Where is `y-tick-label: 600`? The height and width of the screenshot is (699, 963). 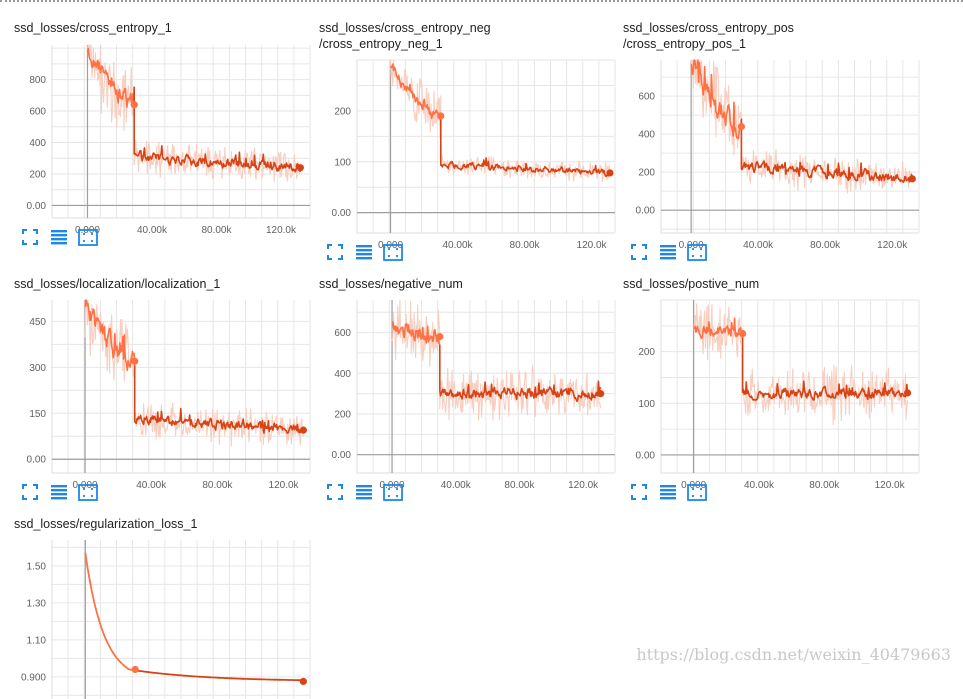 y-tick-label: 600 is located at coordinates (342, 333).